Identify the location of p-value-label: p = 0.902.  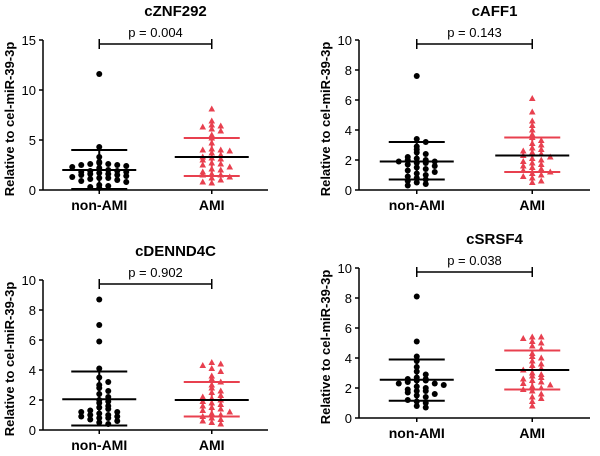
(155, 272).